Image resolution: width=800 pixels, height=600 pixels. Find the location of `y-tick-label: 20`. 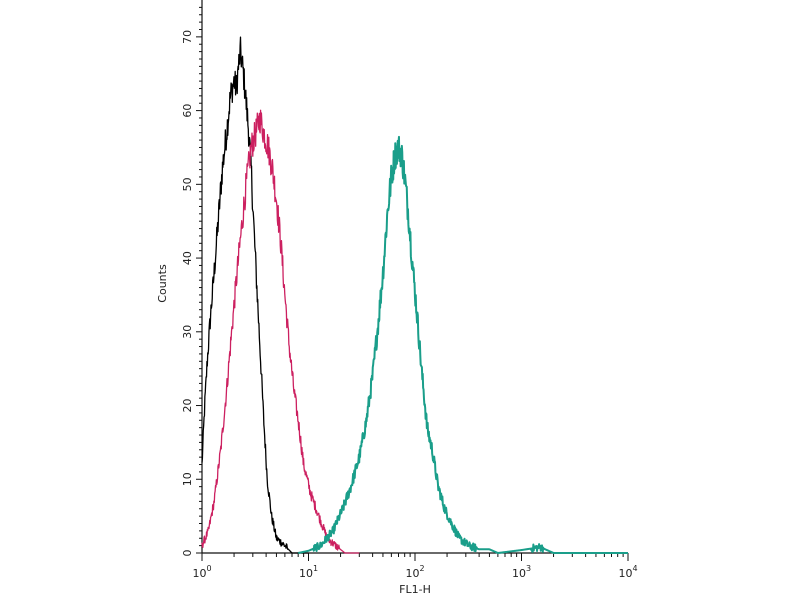

y-tick-label: 20 is located at coordinates (187, 406).